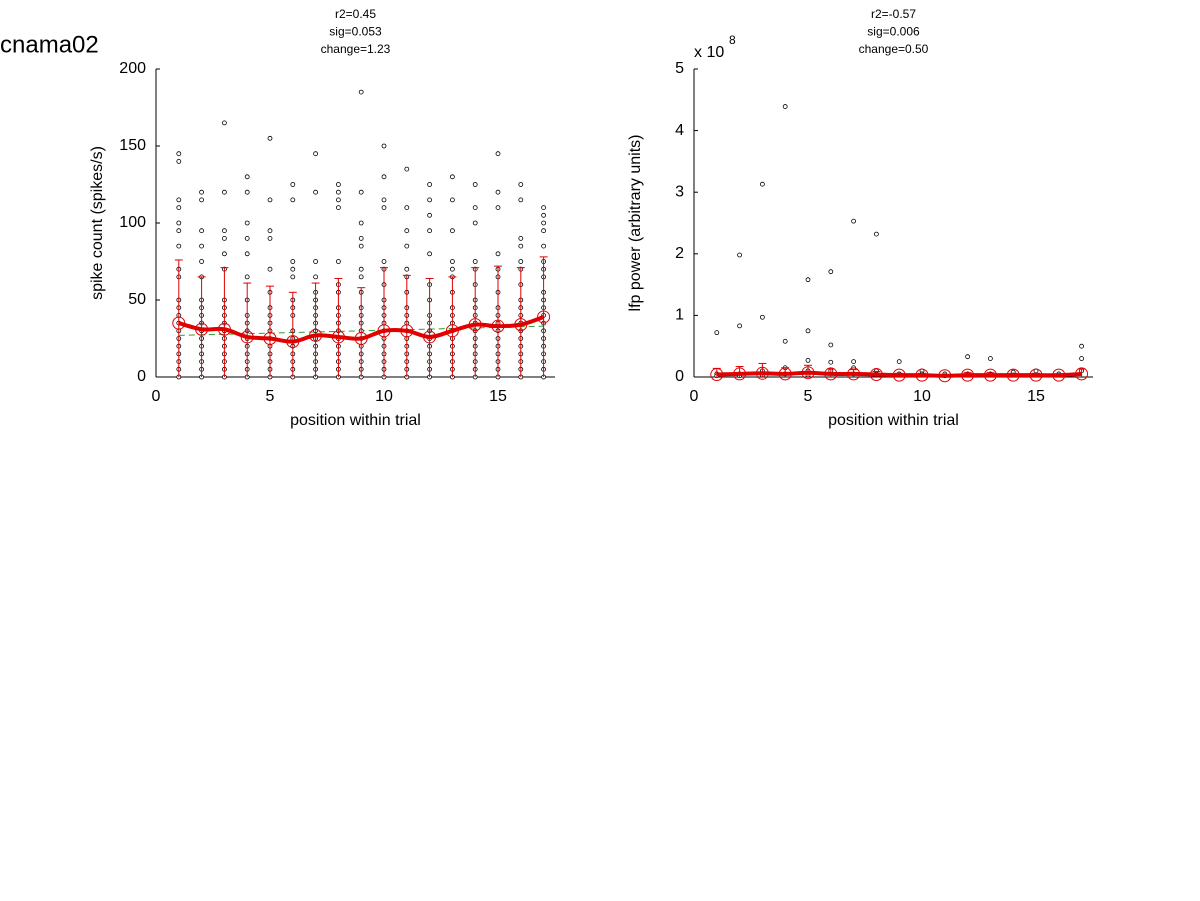 Image resolution: width=1200 pixels, height=901 pixels. I want to click on title-line: sig=0.006, so click(893, 32).